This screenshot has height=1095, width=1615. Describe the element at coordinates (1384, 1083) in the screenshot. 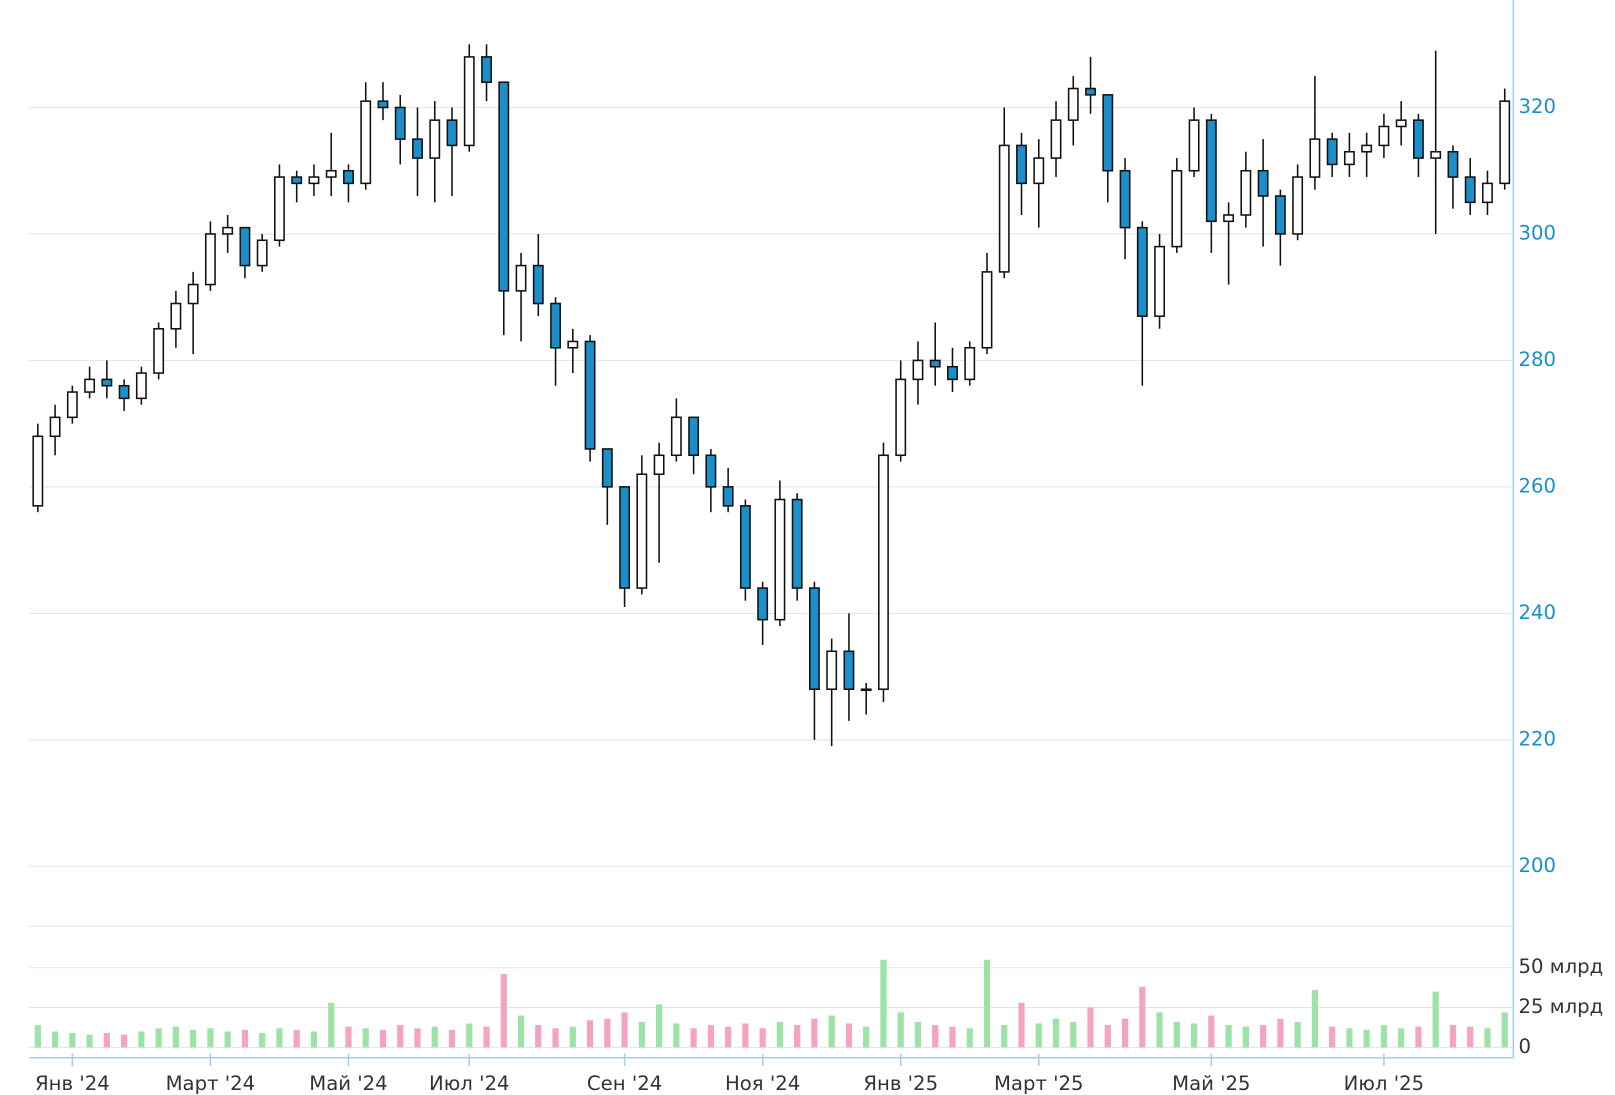

I see `x-tick-label: Июл '25` at that location.